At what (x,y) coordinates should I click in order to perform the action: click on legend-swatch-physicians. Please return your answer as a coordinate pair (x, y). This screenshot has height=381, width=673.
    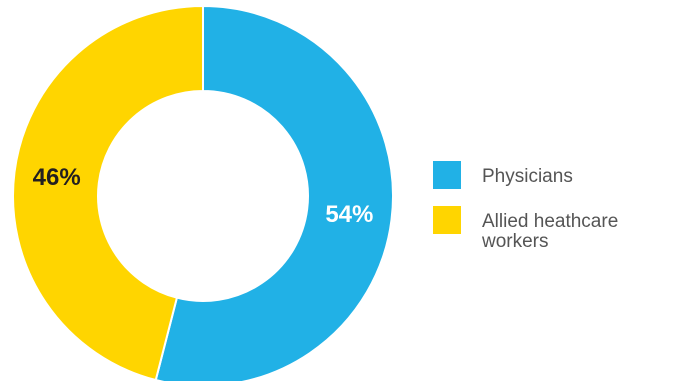
    Looking at the image, I should click on (447, 175).